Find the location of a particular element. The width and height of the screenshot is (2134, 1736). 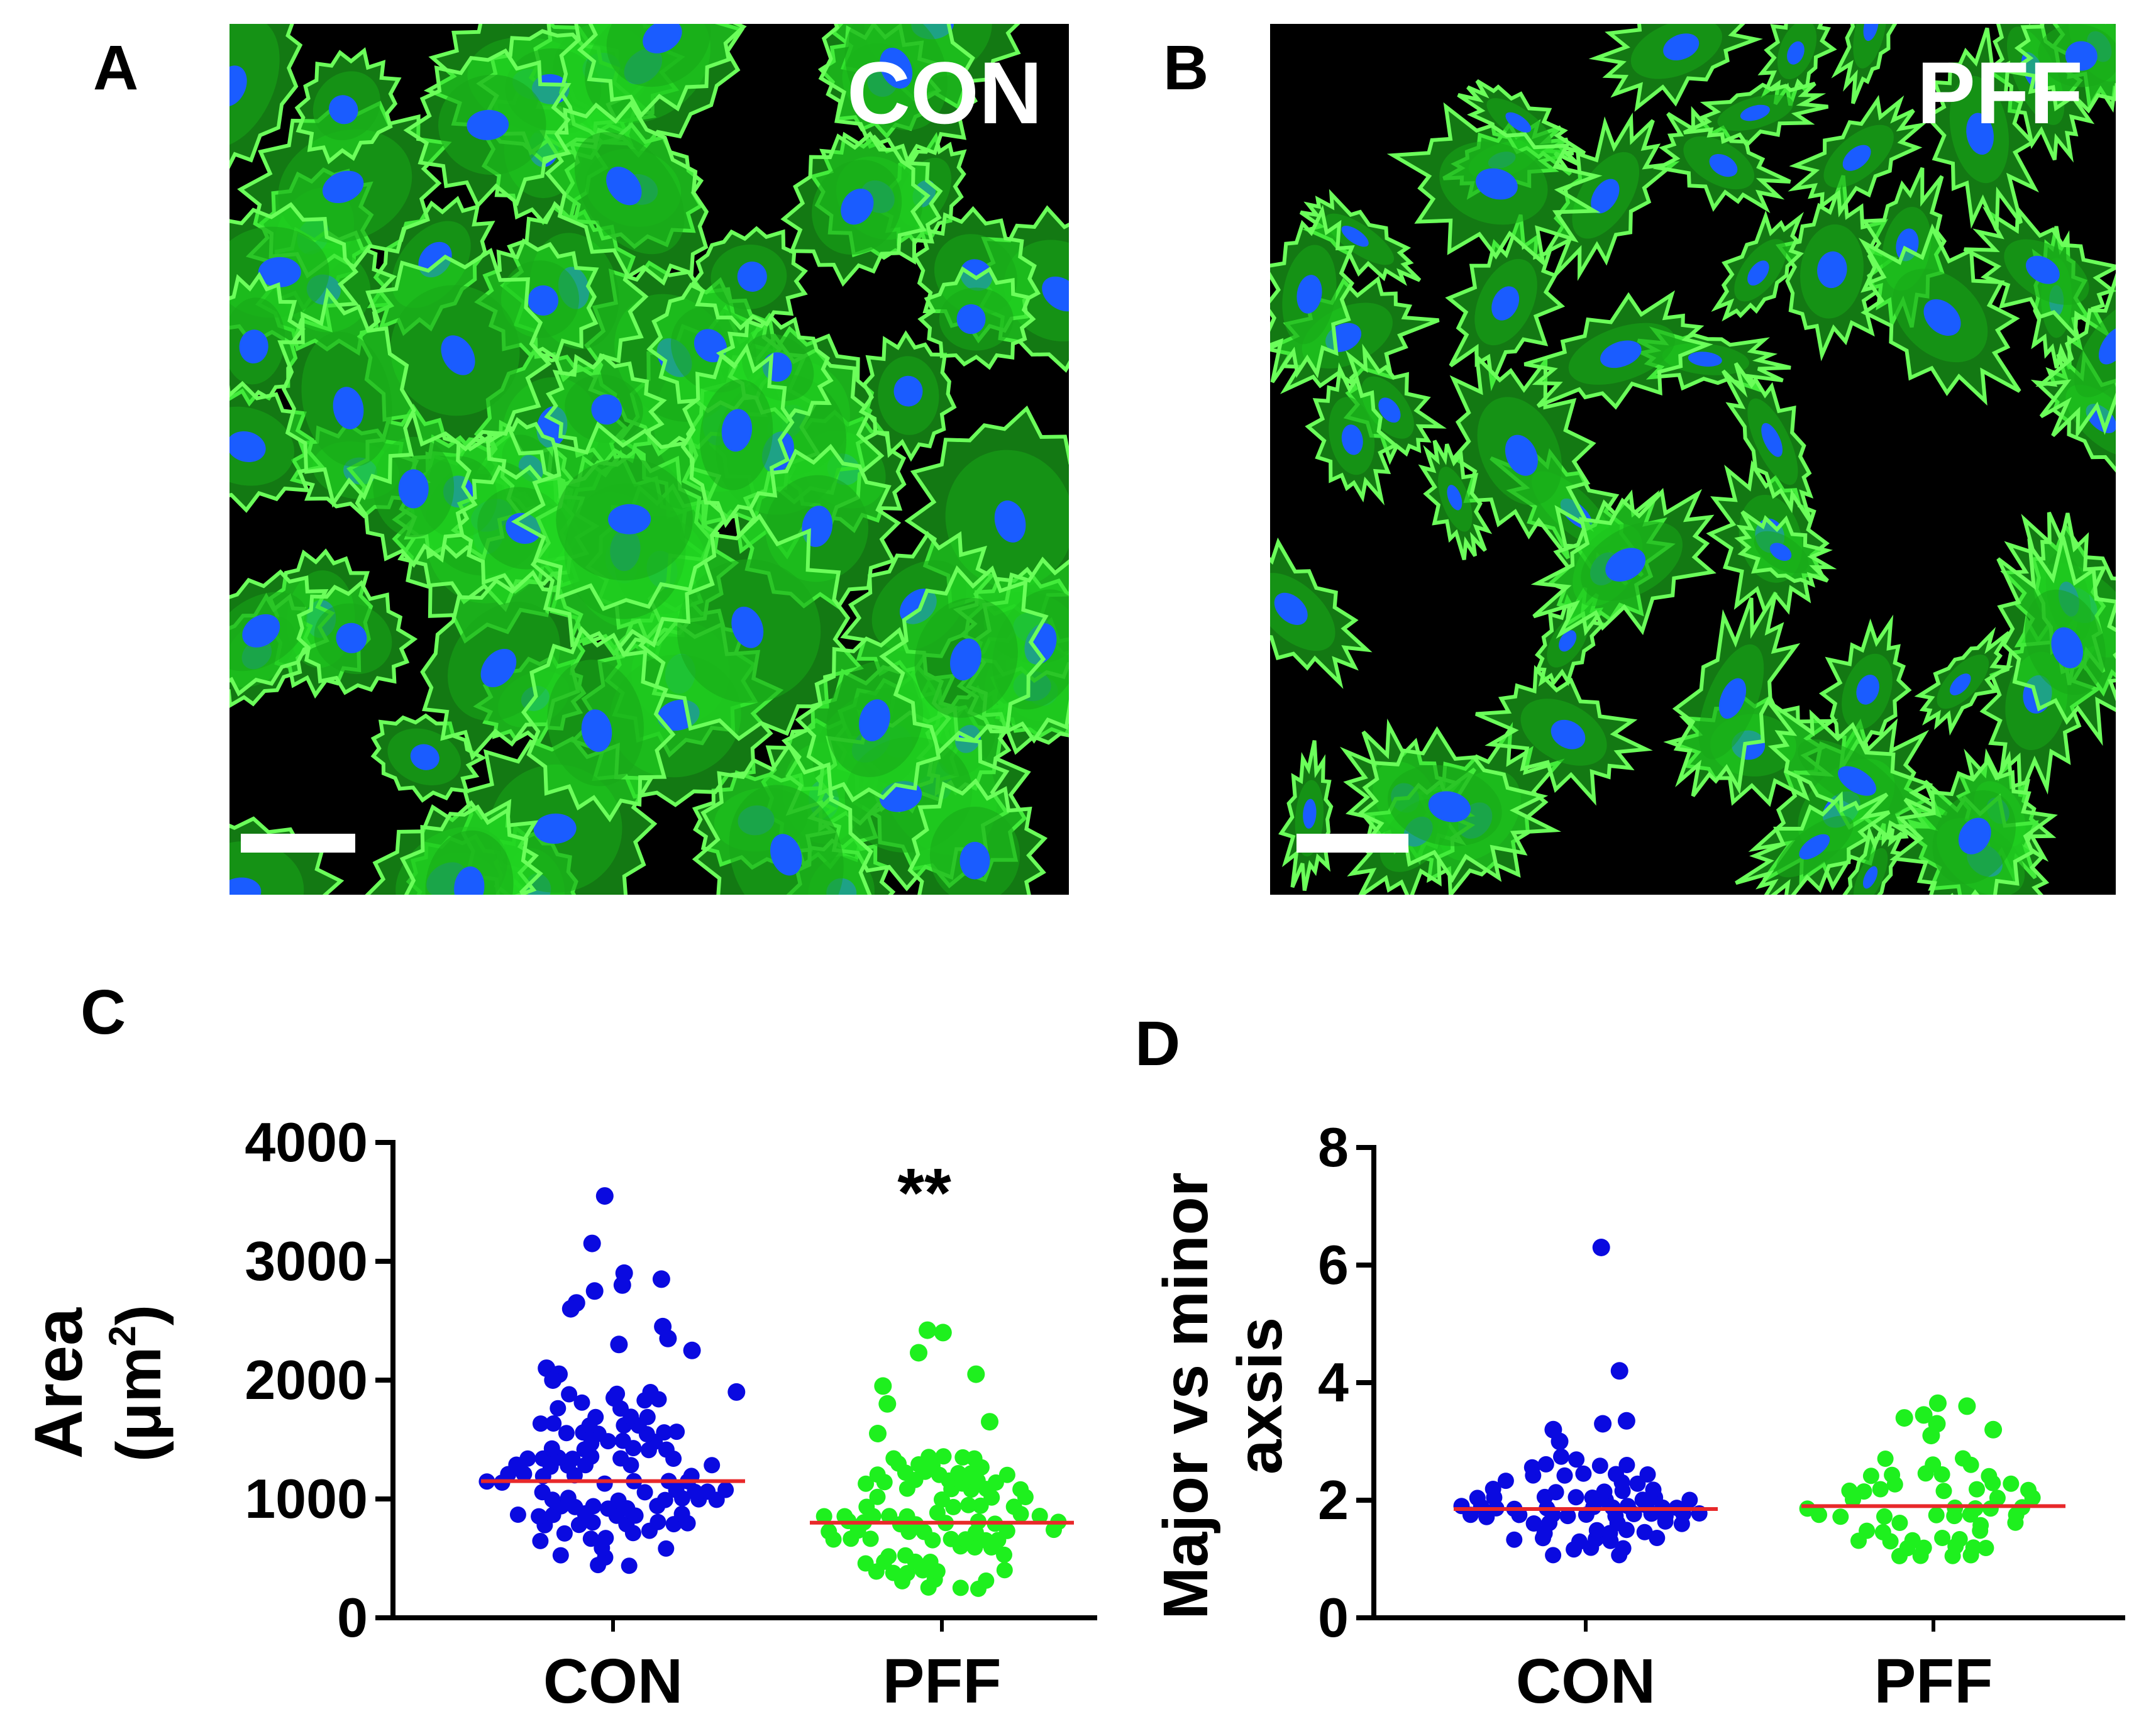

y-tick-label: 6 is located at coordinates (1333, 1265).